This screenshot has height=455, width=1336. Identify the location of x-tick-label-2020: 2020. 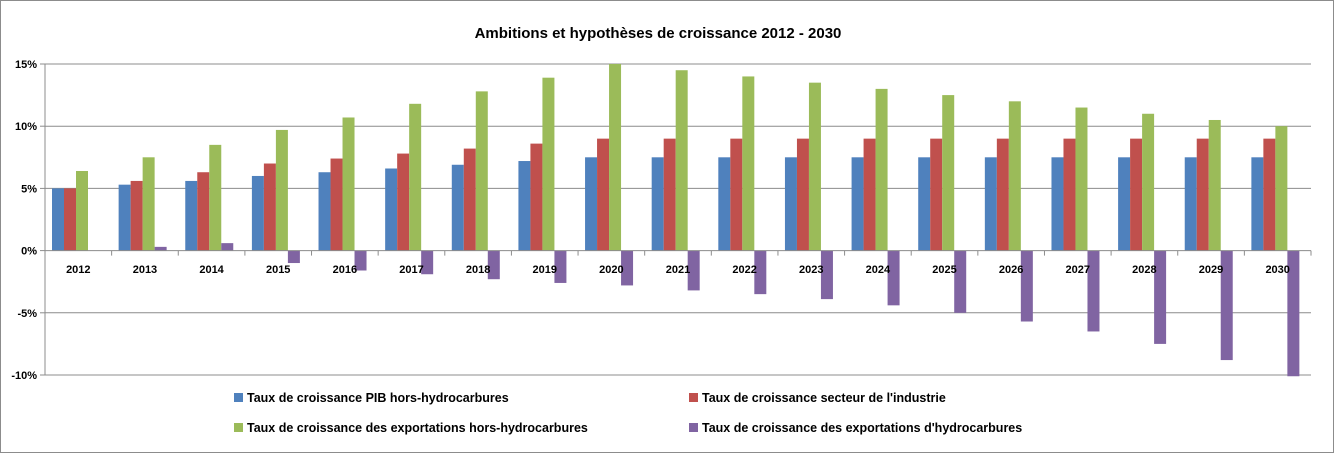
(611, 270).